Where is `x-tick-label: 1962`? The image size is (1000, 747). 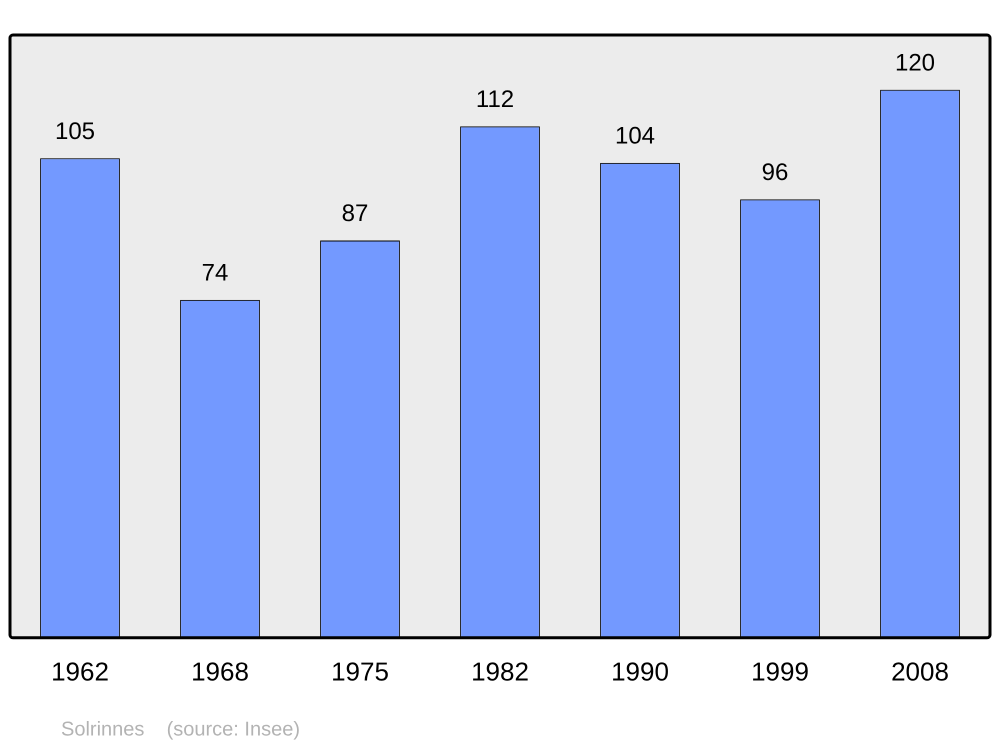 x-tick-label: 1962 is located at coordinates (80, 671).